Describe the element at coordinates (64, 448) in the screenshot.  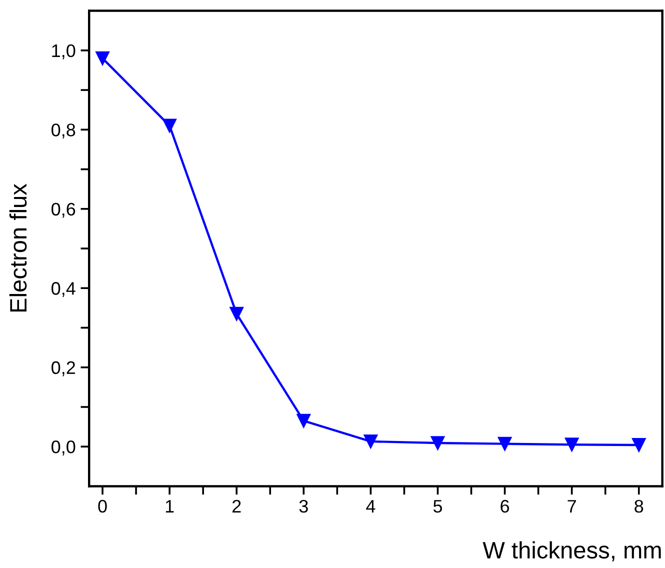
I see `y-tick-label: 0,0` at that location.